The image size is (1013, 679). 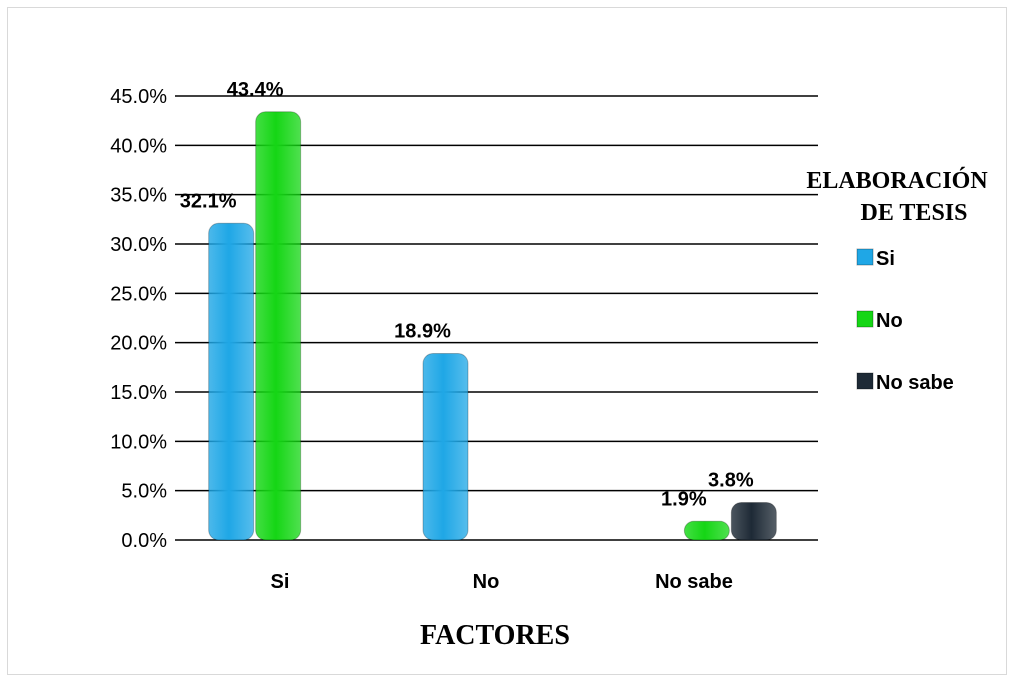 I want to click on y-tick-label: 30.0%, so click(x=138, y=245).